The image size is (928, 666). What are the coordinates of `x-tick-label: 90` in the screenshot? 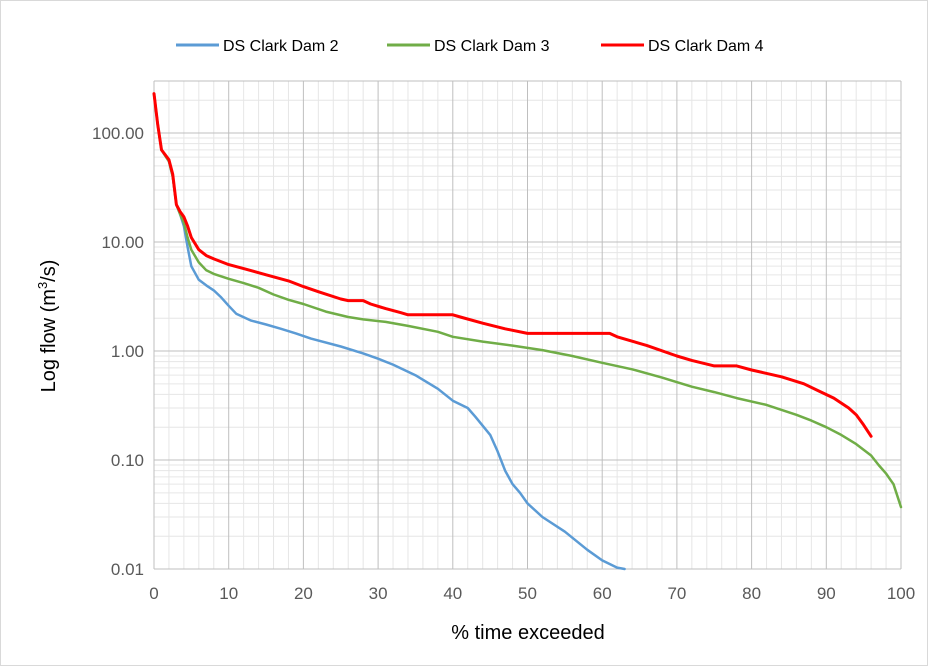 It's located at (826, 593).